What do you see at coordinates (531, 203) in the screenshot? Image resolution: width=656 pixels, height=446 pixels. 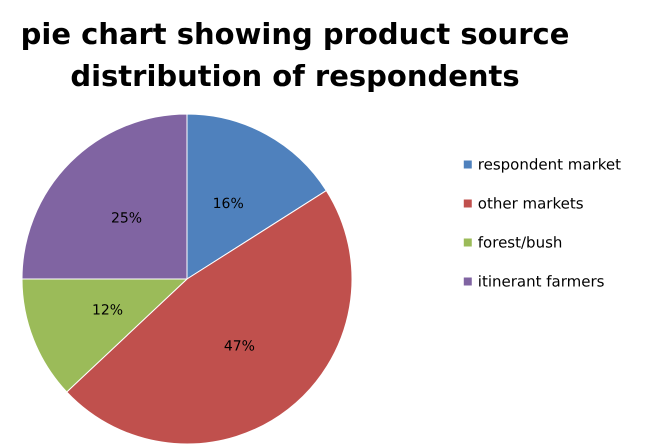 I see `legend-label: other markets` at bounding box center [531, 203].